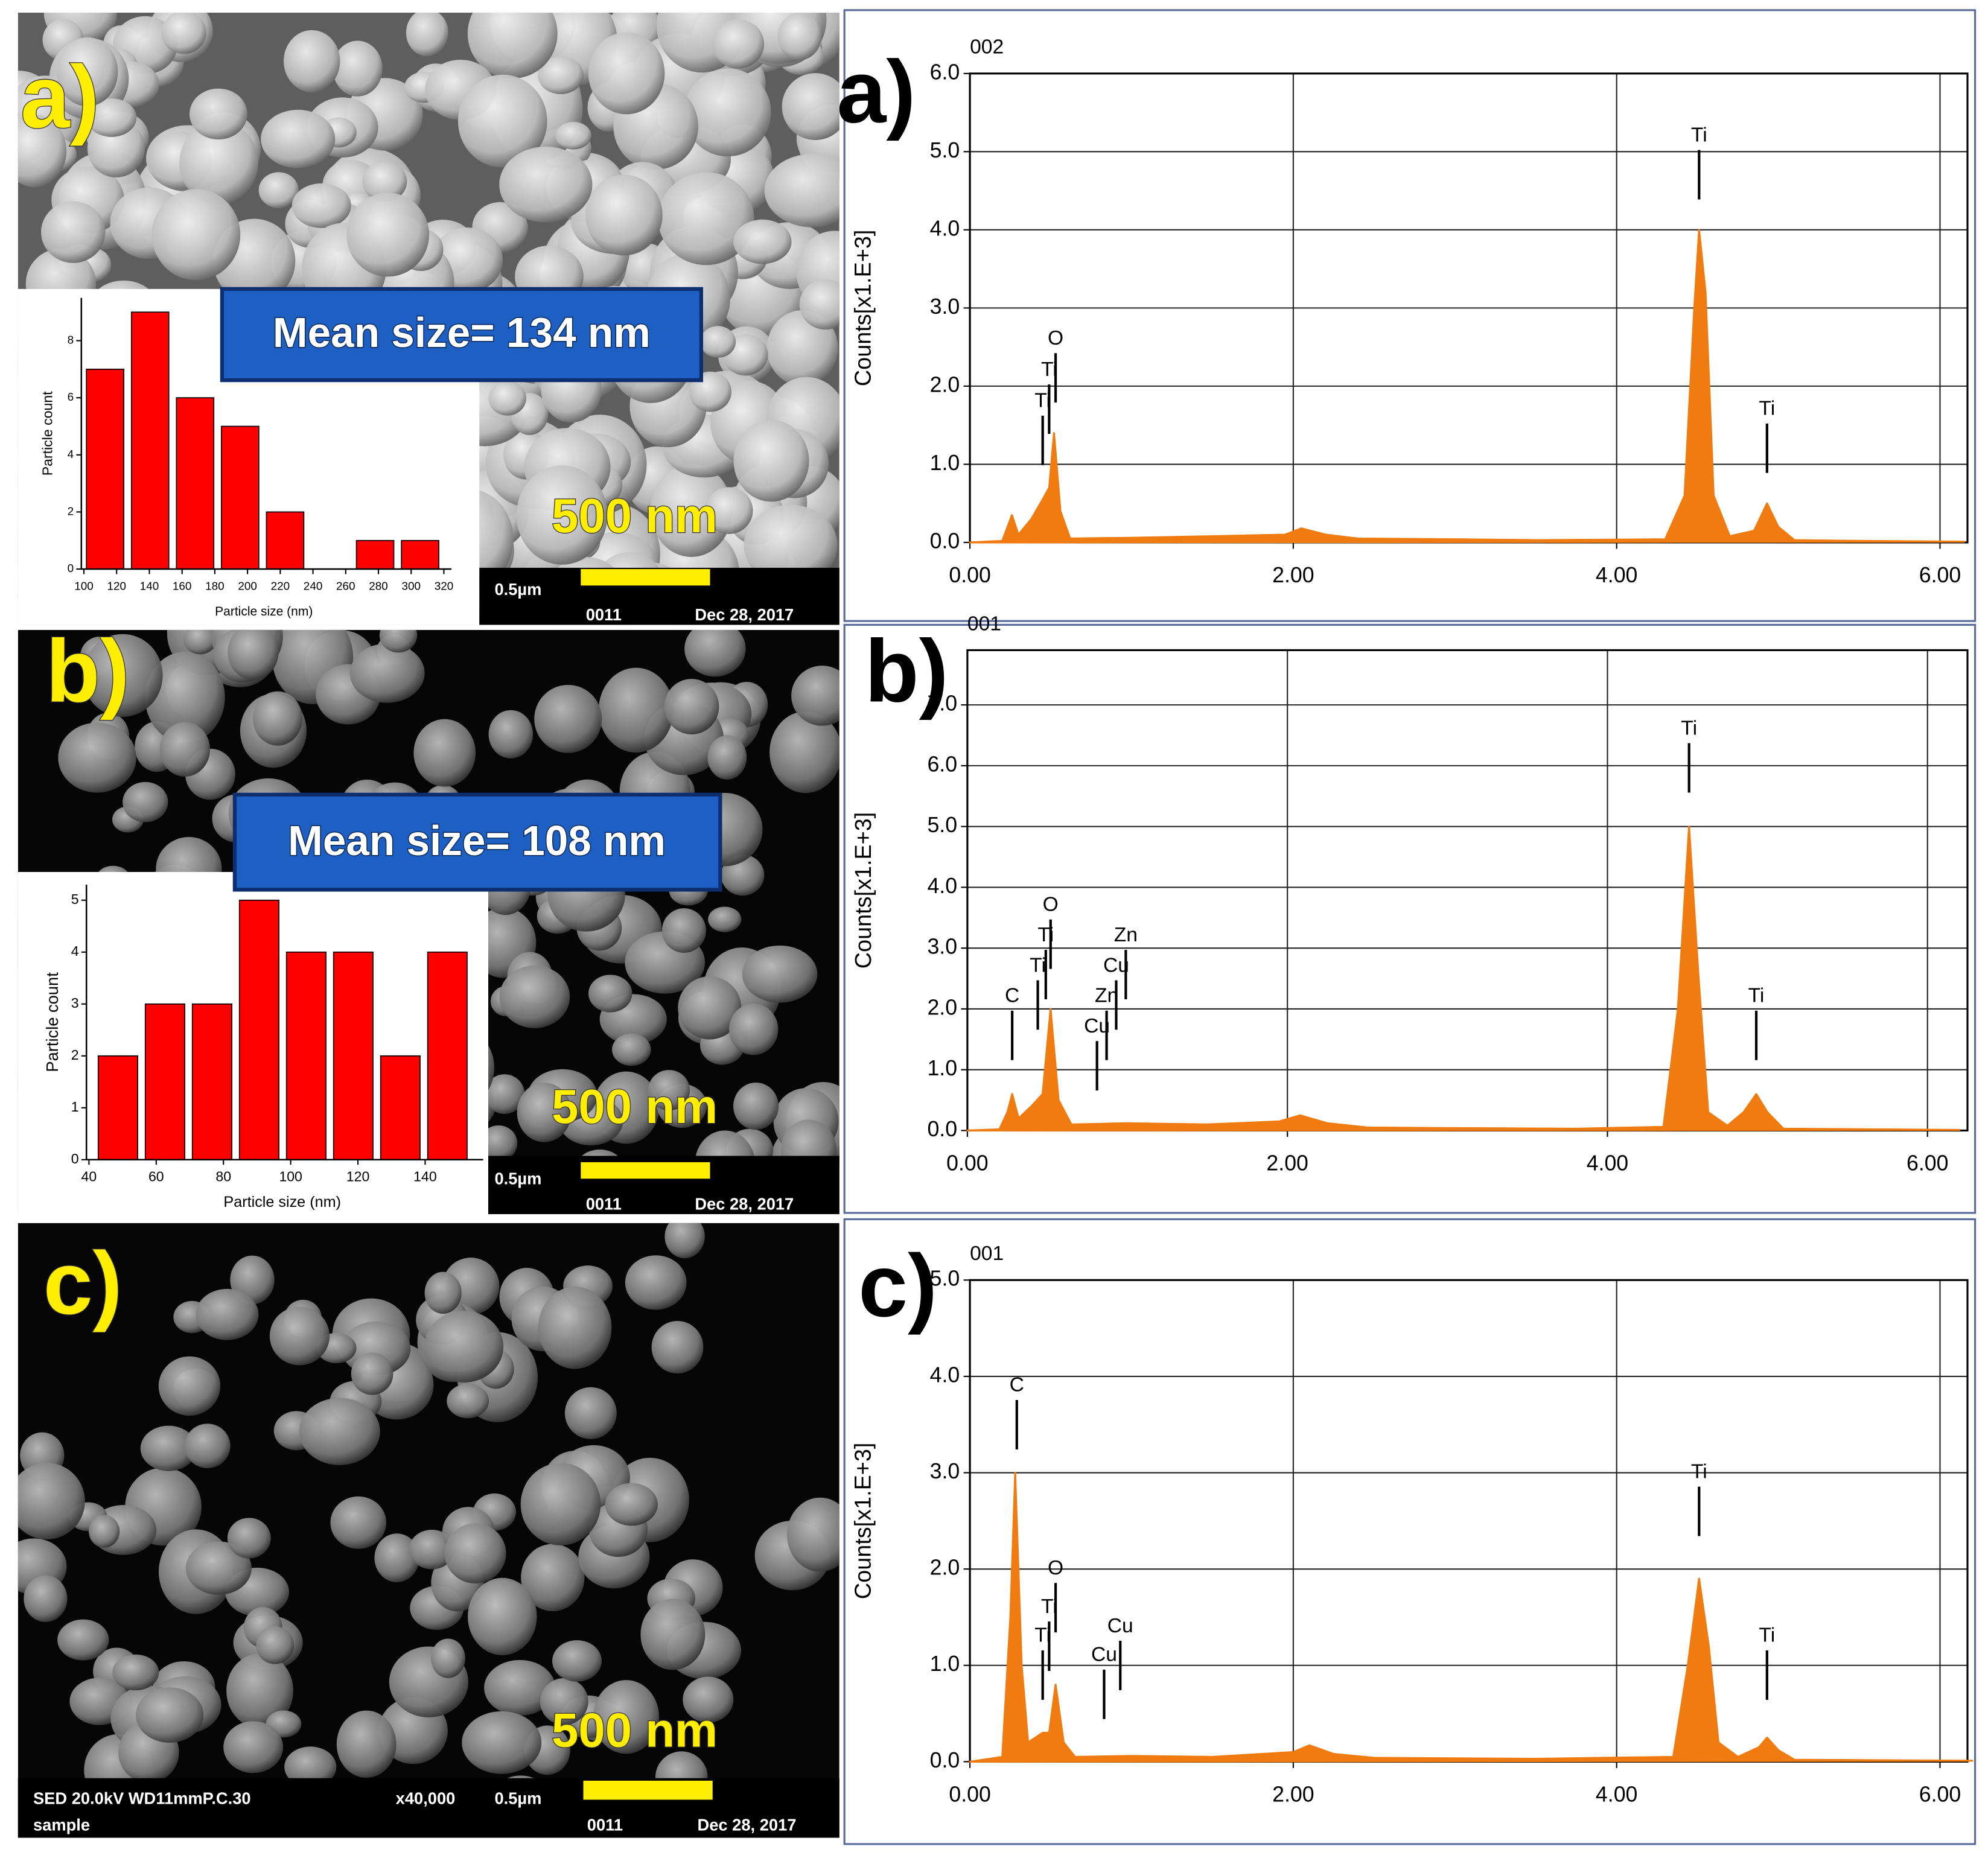  Describe the element at coordinates (517, 1178) in the screenshot. I see `scale-text: 0.5µm` at that location.